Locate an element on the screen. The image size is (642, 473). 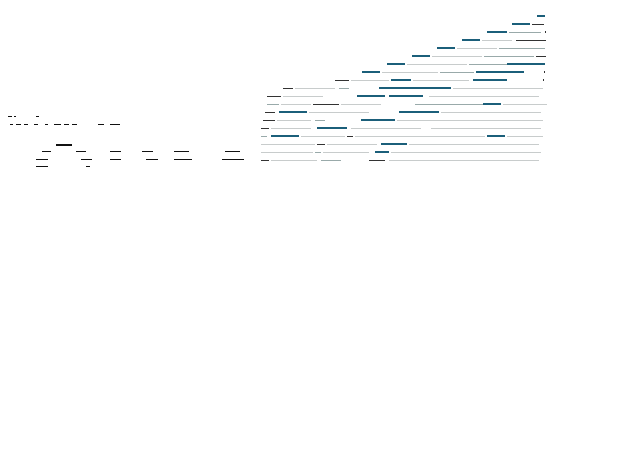
left-panel is located at coordinates (125, 145).